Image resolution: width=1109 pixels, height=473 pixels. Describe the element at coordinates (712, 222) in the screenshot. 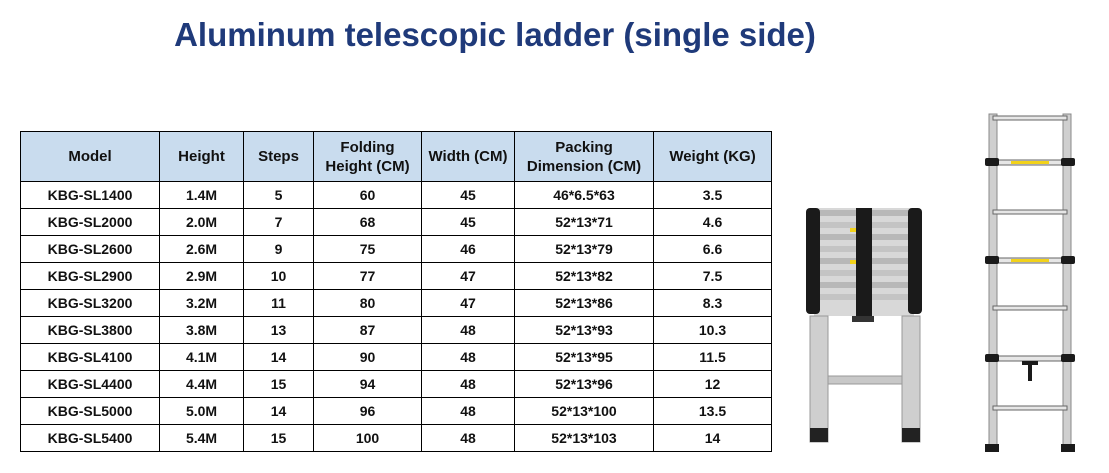

I see `cell-weight: 4.6` at that location.